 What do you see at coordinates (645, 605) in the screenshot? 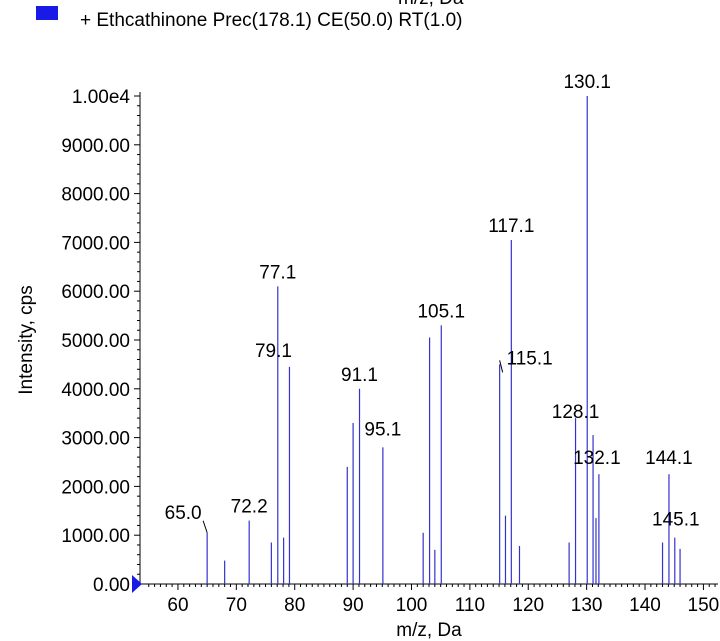
I see `x-tick-label: 140` at bounding box center [645, 605].